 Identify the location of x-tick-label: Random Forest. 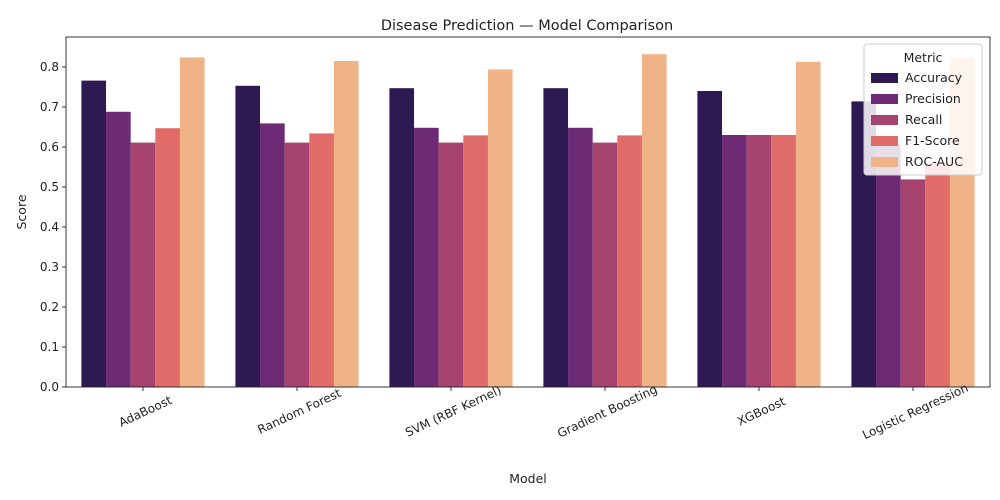
(299, 411).